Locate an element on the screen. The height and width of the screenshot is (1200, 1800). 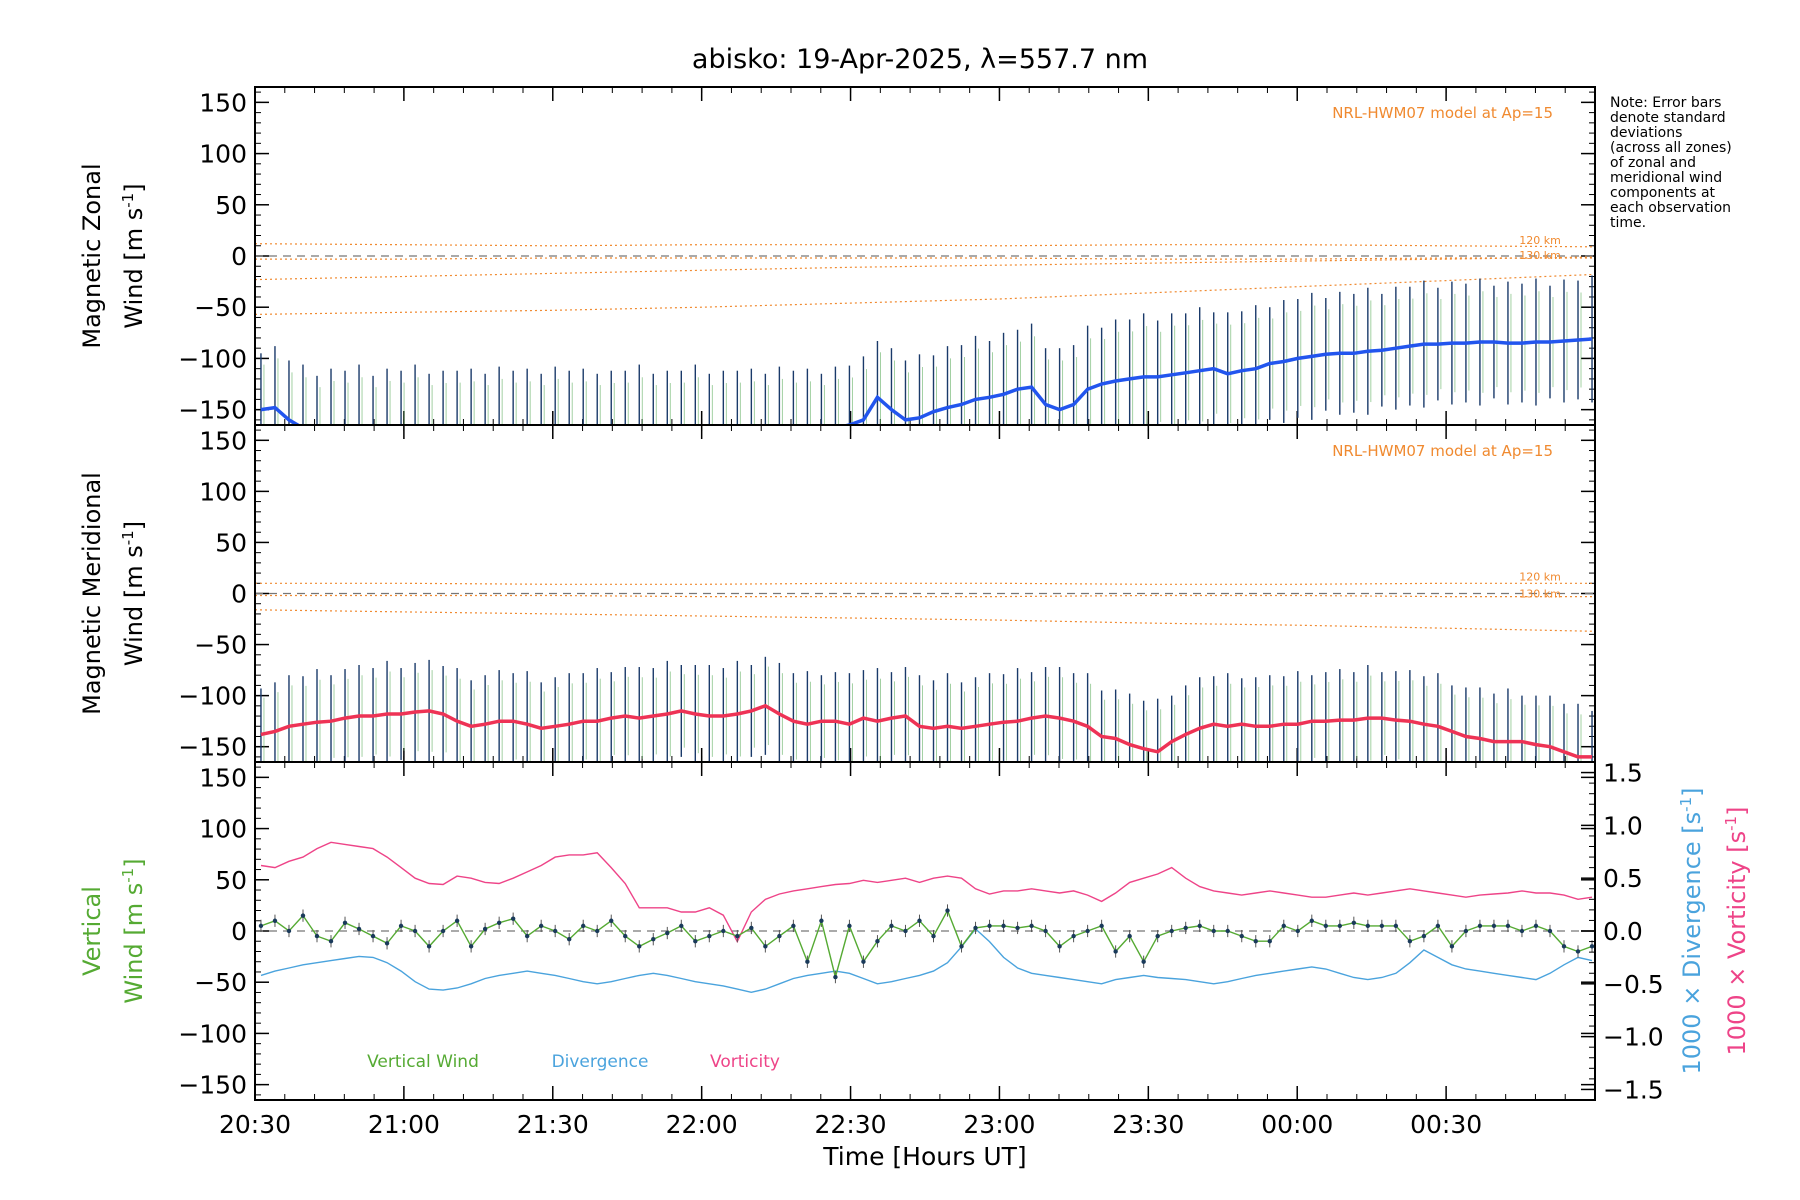
y2-tick-label: 0.5 is located at coordinates (1623, 878).